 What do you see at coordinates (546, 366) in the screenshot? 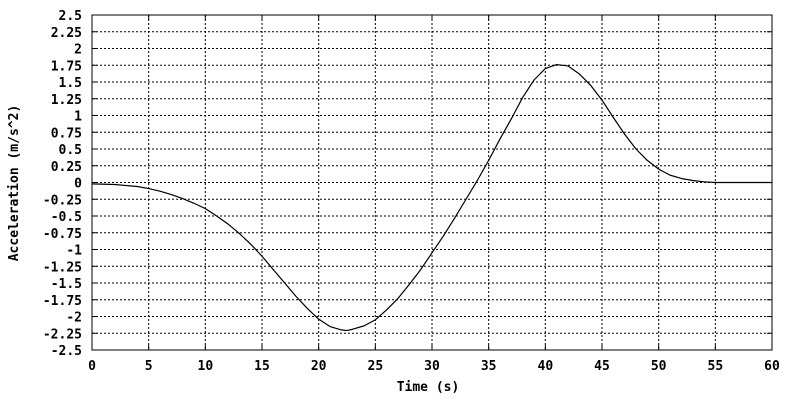
I see `x-tick-label: 40` at bounding box center [546, 366].